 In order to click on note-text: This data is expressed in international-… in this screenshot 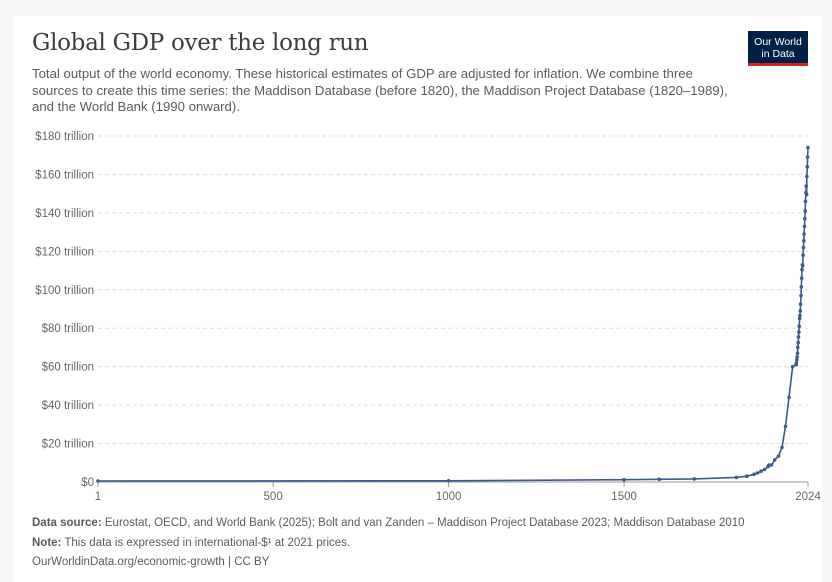, I will do `click(207, 543)`.